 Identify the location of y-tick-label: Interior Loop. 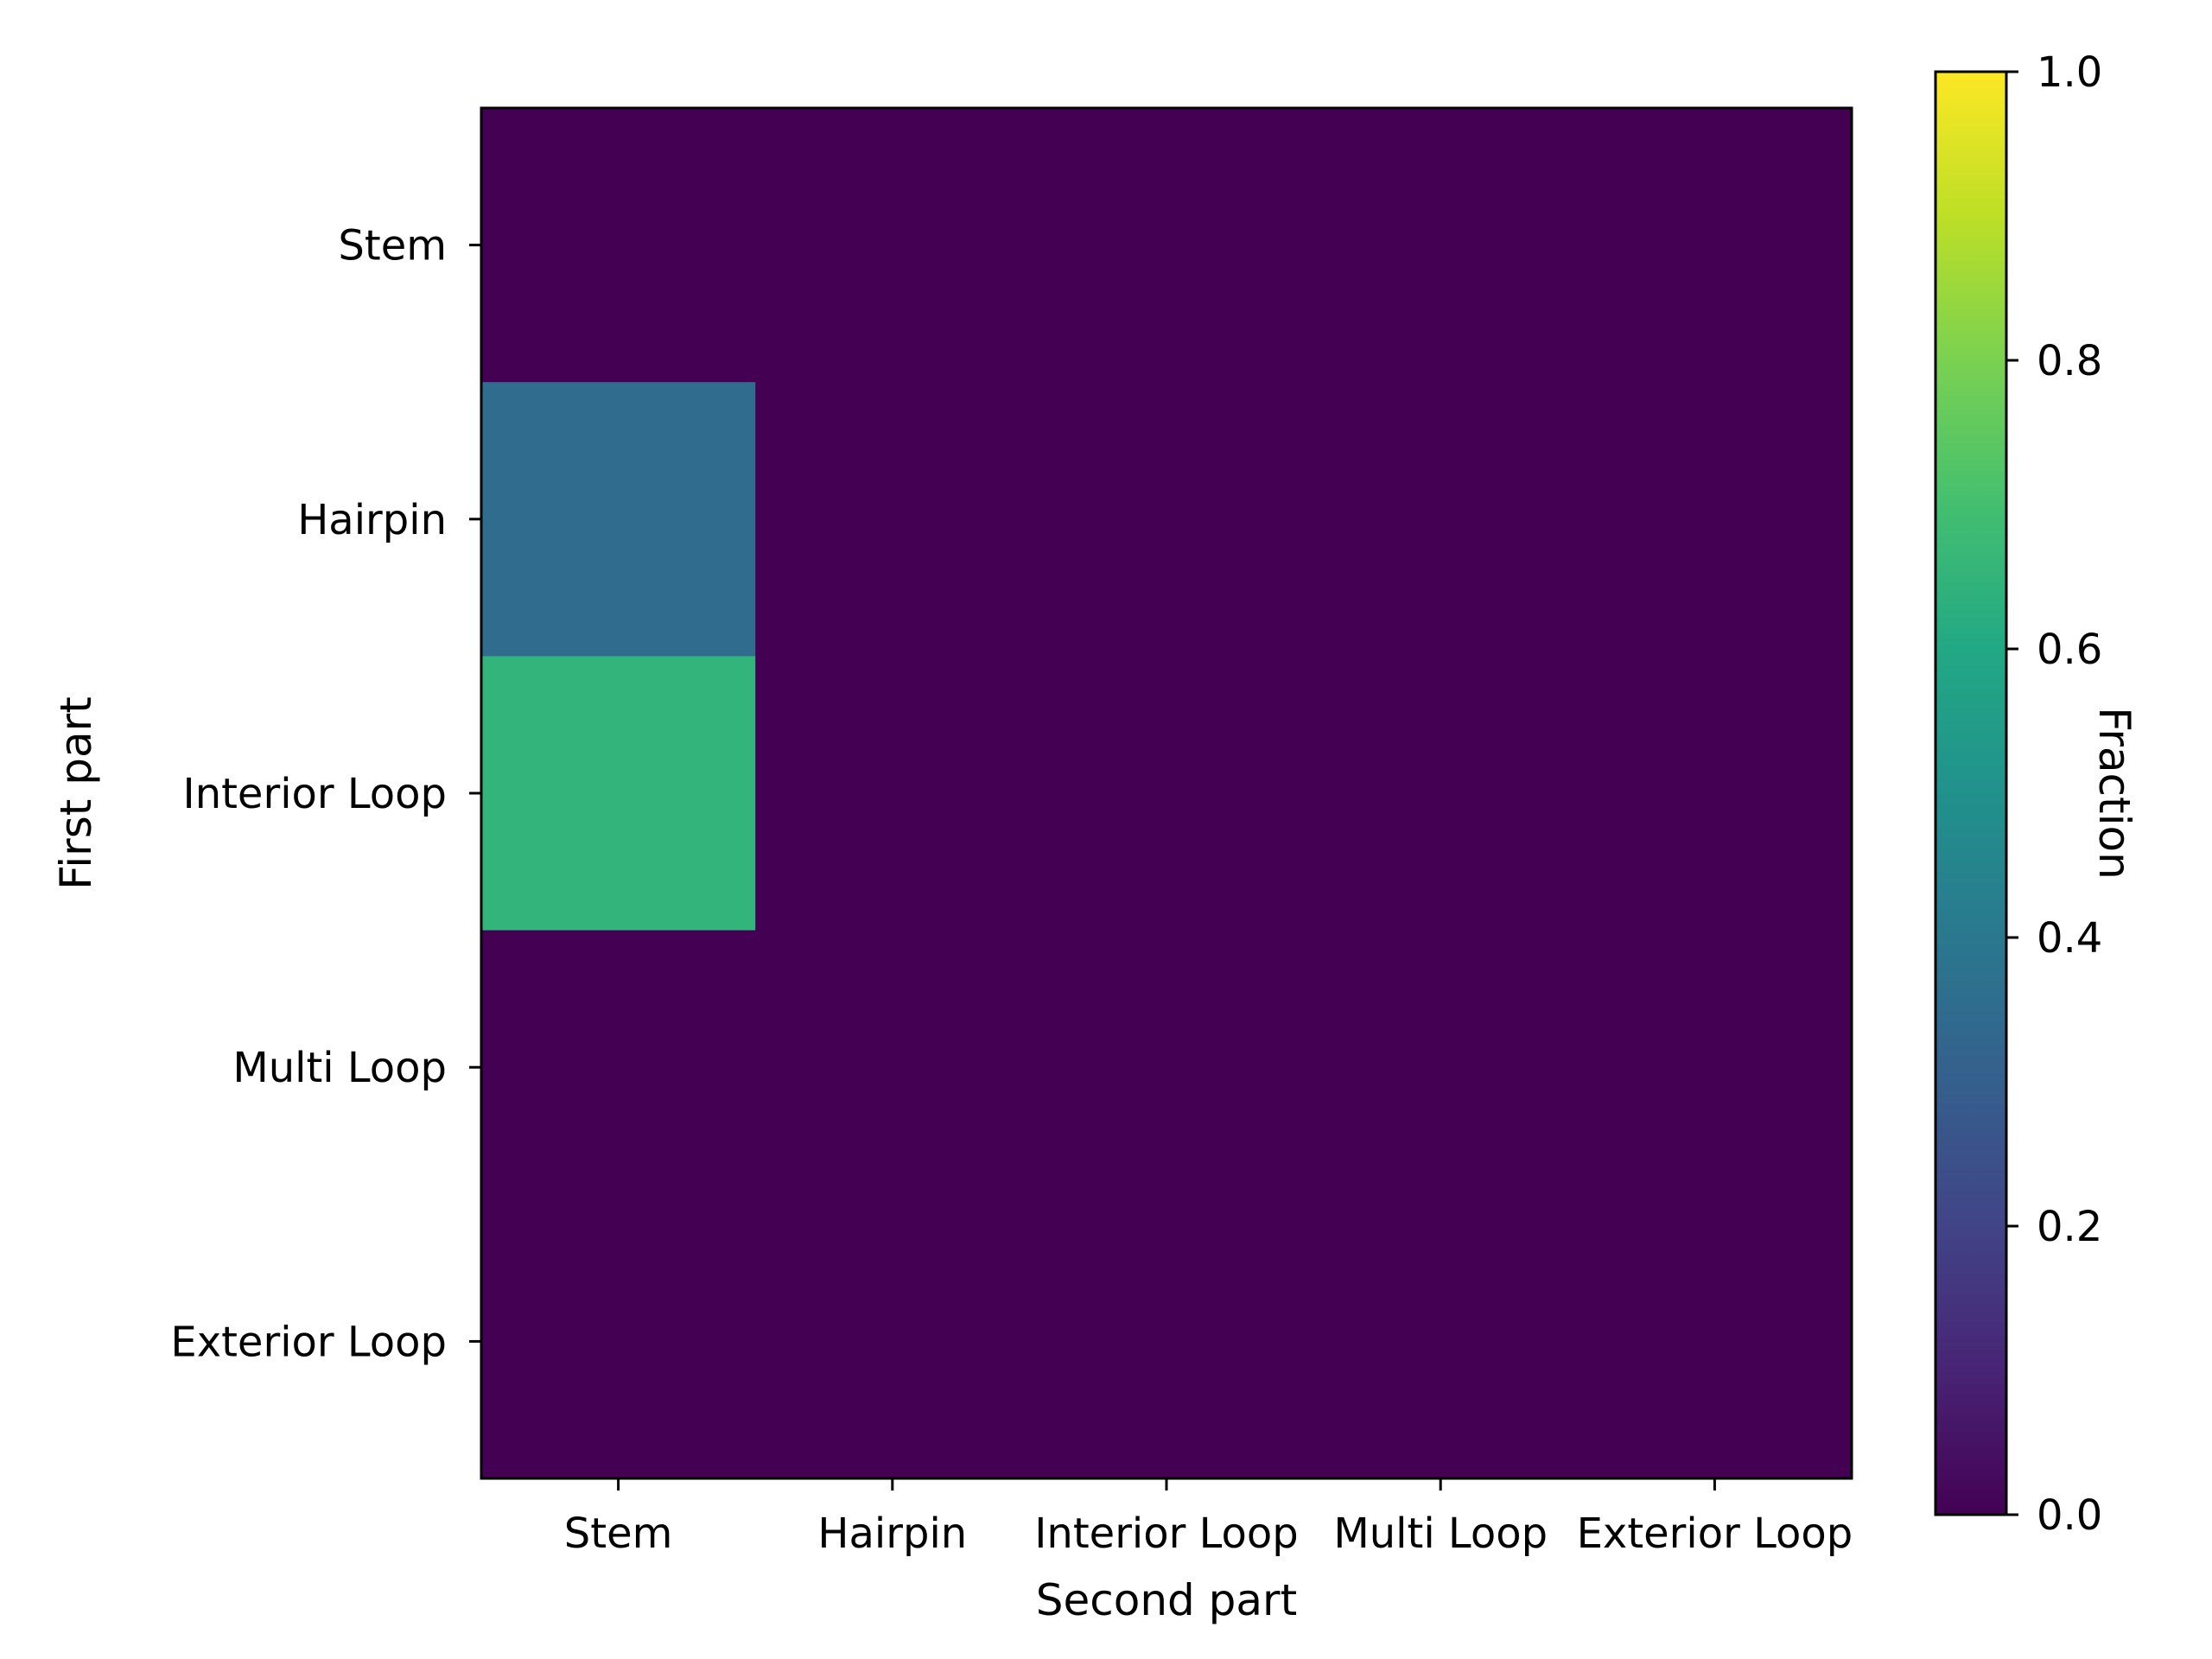
(315, 794).